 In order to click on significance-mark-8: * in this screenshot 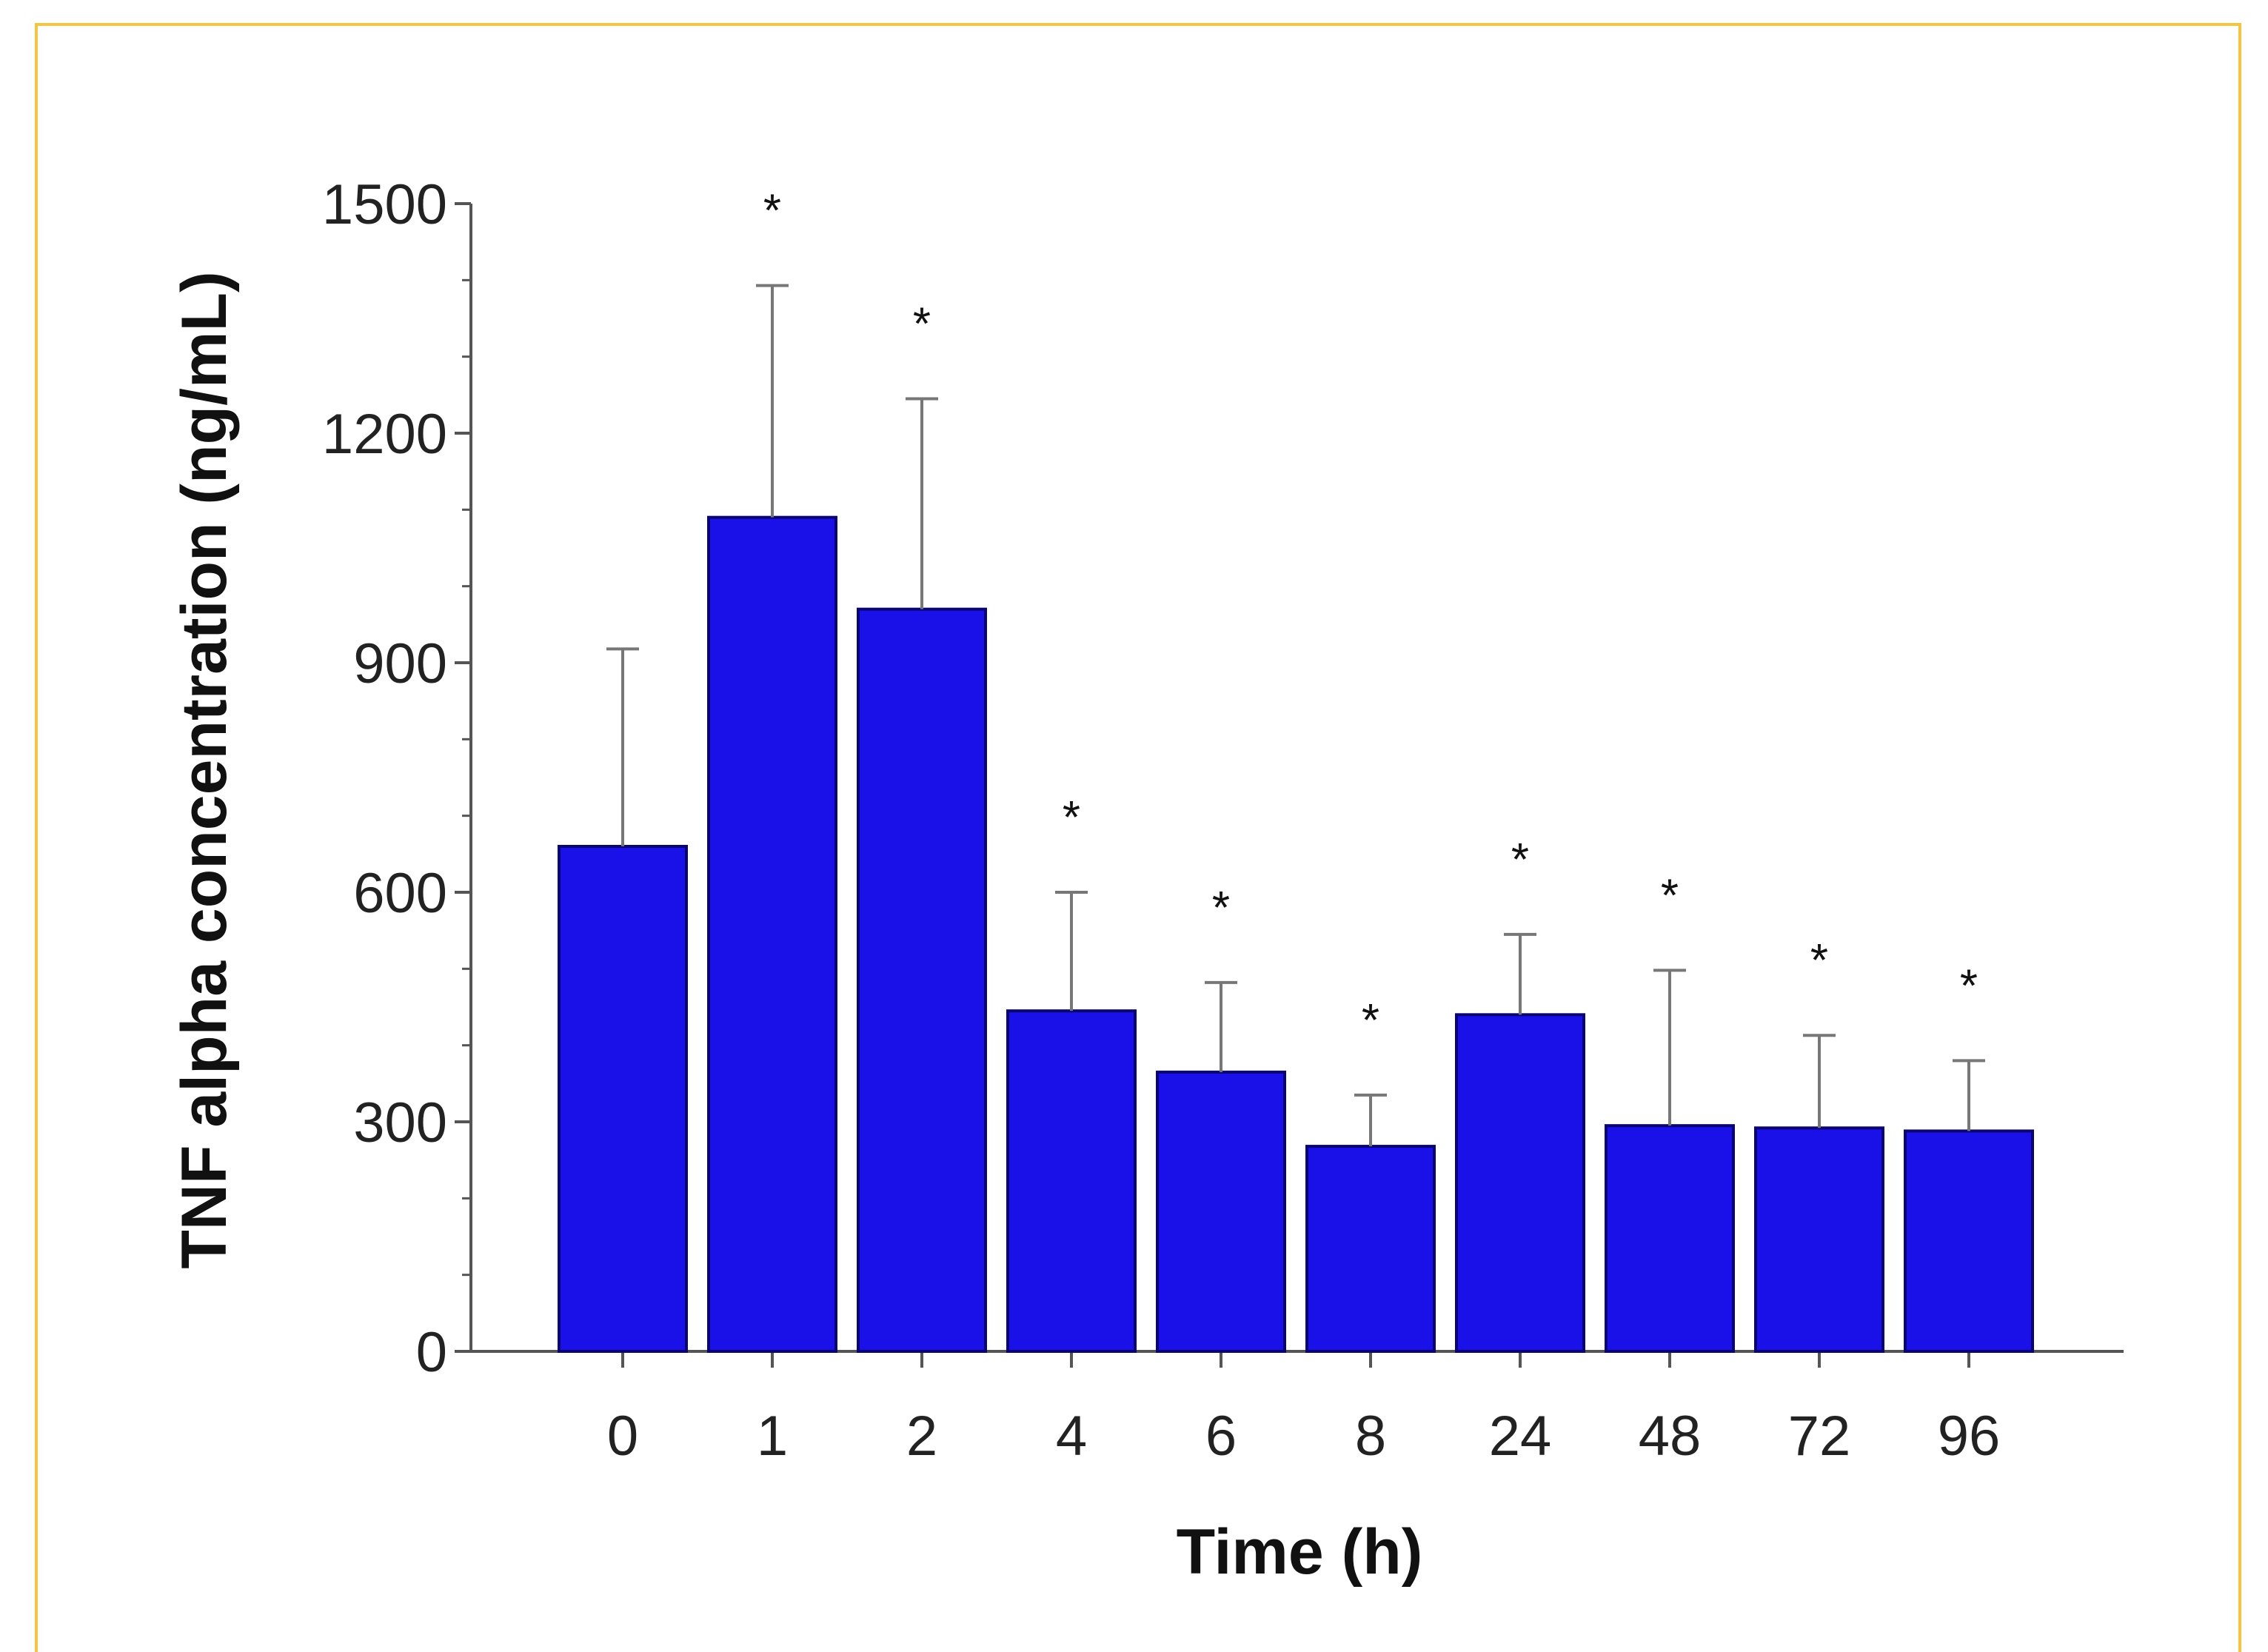, I will do `click(1370, 1020)`.